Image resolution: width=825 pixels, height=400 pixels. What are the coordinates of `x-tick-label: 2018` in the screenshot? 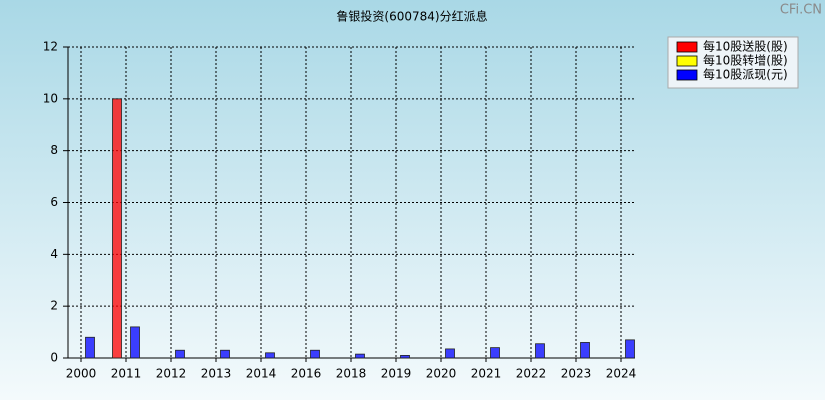 It's located at (351, 374).